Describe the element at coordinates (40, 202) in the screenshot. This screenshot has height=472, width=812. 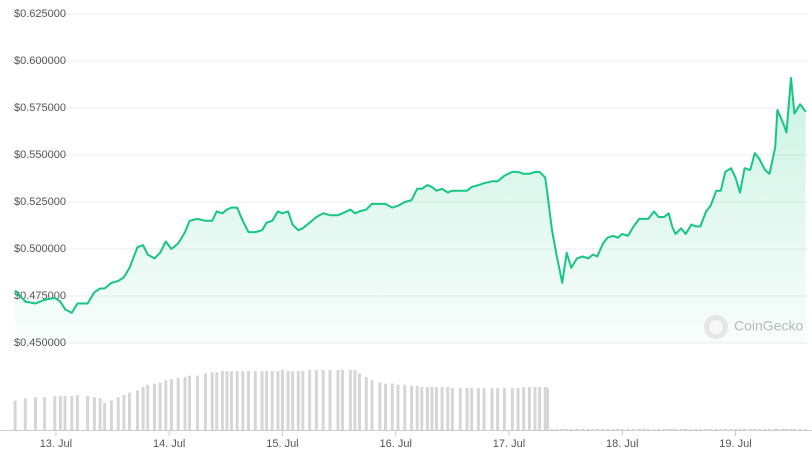
I see `y-tick-label: $0.525000` at that location.